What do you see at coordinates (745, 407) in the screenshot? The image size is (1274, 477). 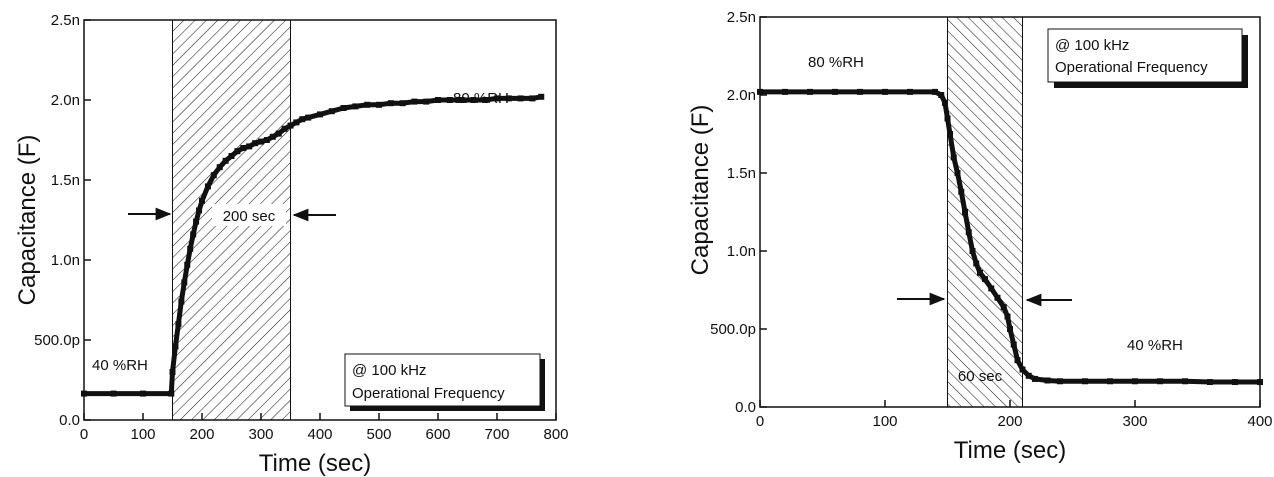 I see `chart-right-y-tick-label: 0.0` at bounding box center [745, 407].